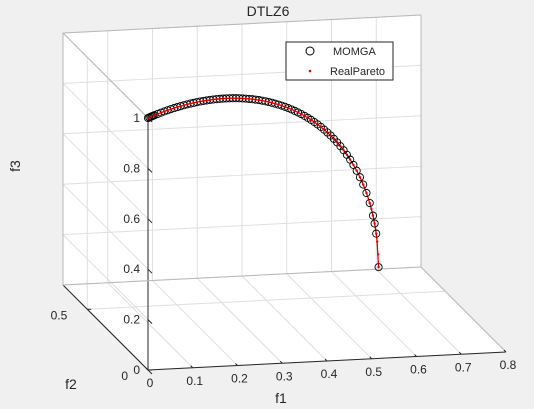  Describe the element at coordinates (463, 367) in the screenshot. I see `x-tick-label: 0.7` at that location.